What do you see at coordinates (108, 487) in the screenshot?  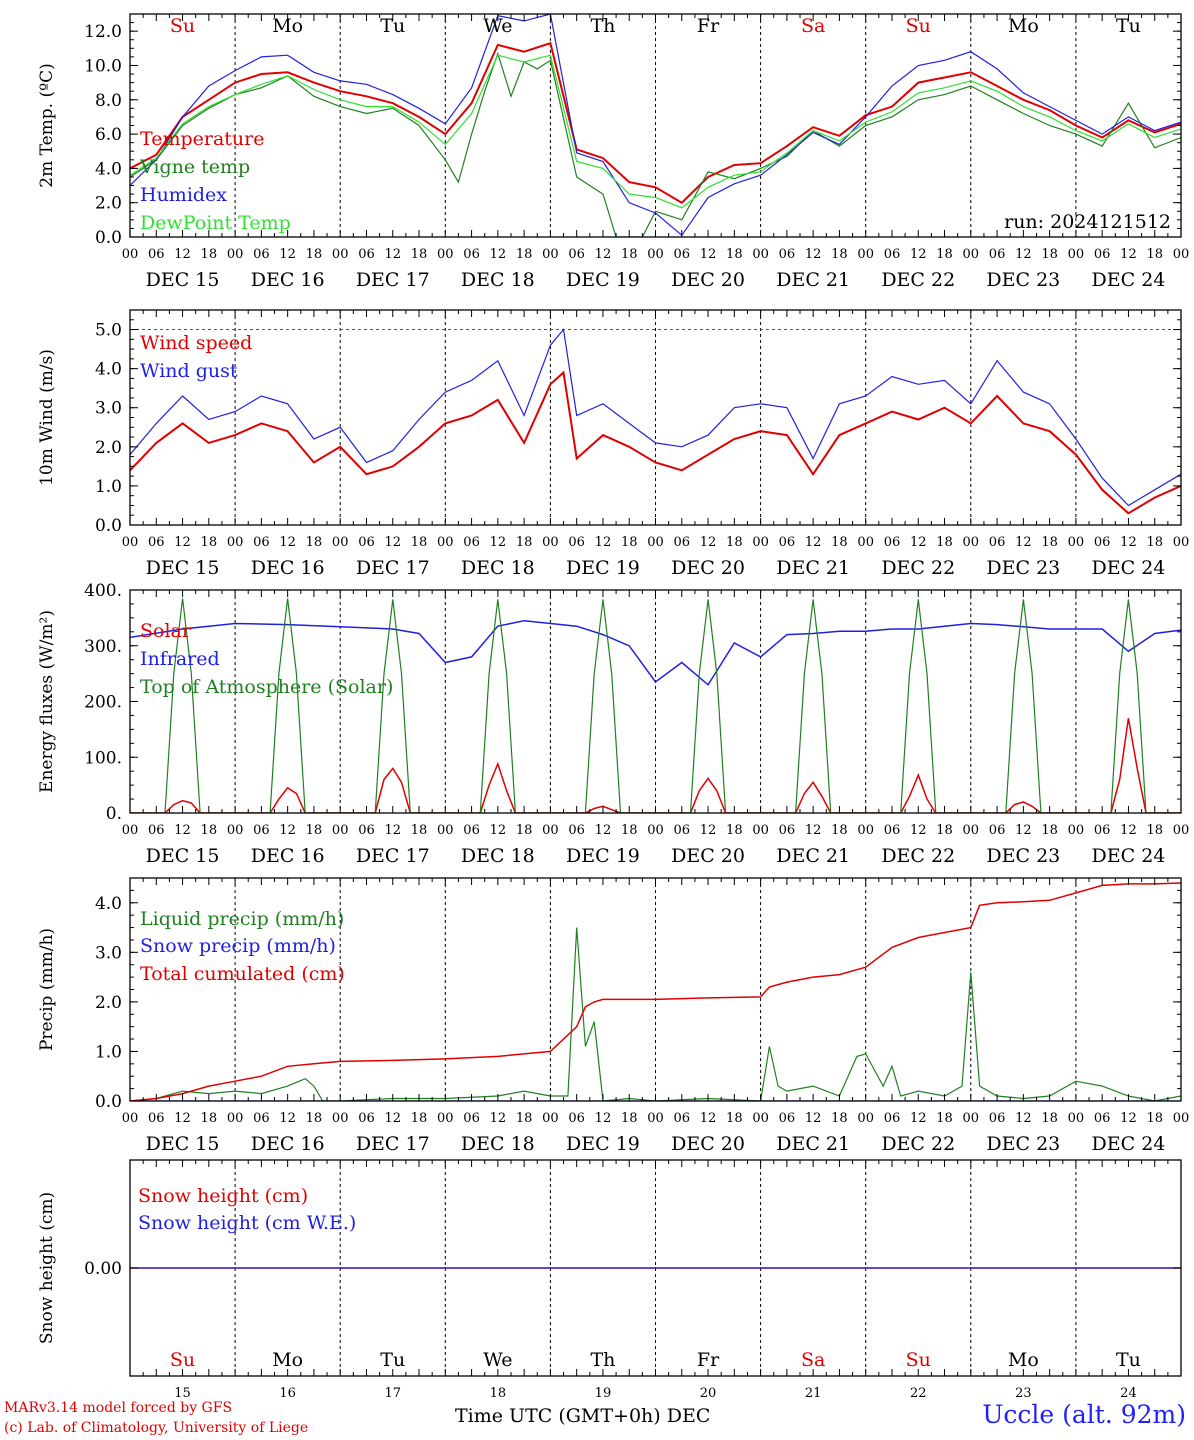 I see `y-tick-label: 1.0` at bounding box center [108, 487].